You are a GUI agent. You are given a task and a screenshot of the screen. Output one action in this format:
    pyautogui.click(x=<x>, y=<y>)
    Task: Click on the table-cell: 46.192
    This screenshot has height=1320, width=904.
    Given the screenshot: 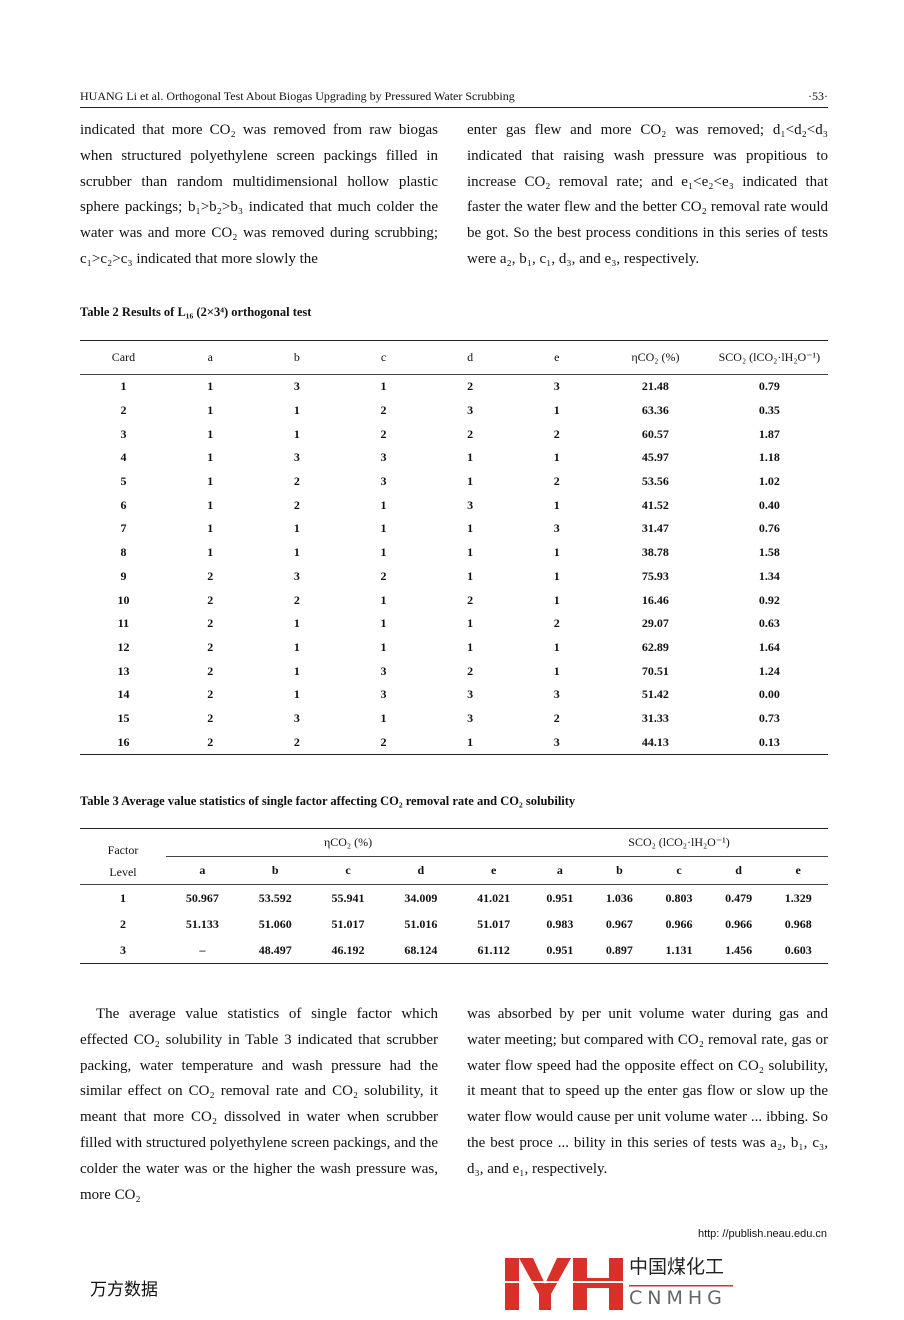 What is the action you would take?
    pyautogui.click(x=348, y=949)
    